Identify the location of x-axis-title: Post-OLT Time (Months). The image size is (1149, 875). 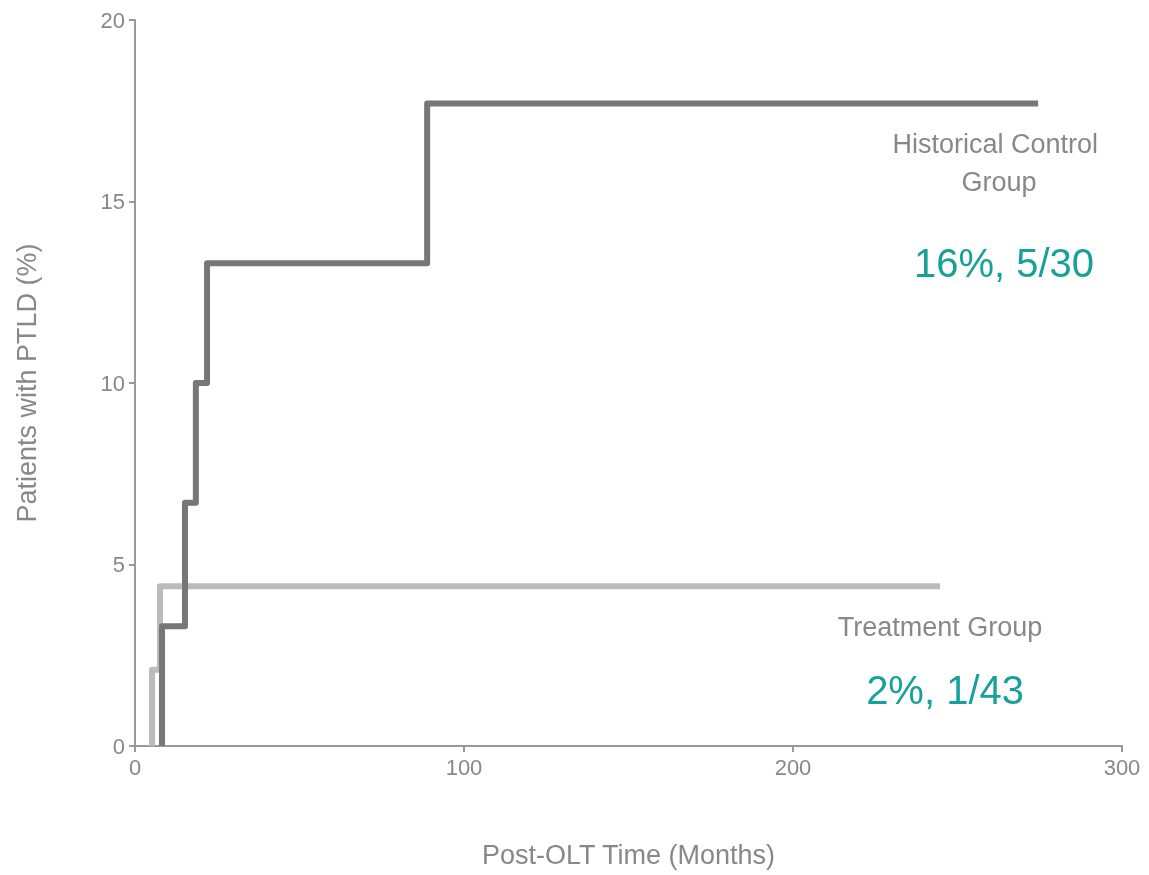
(628, 854).